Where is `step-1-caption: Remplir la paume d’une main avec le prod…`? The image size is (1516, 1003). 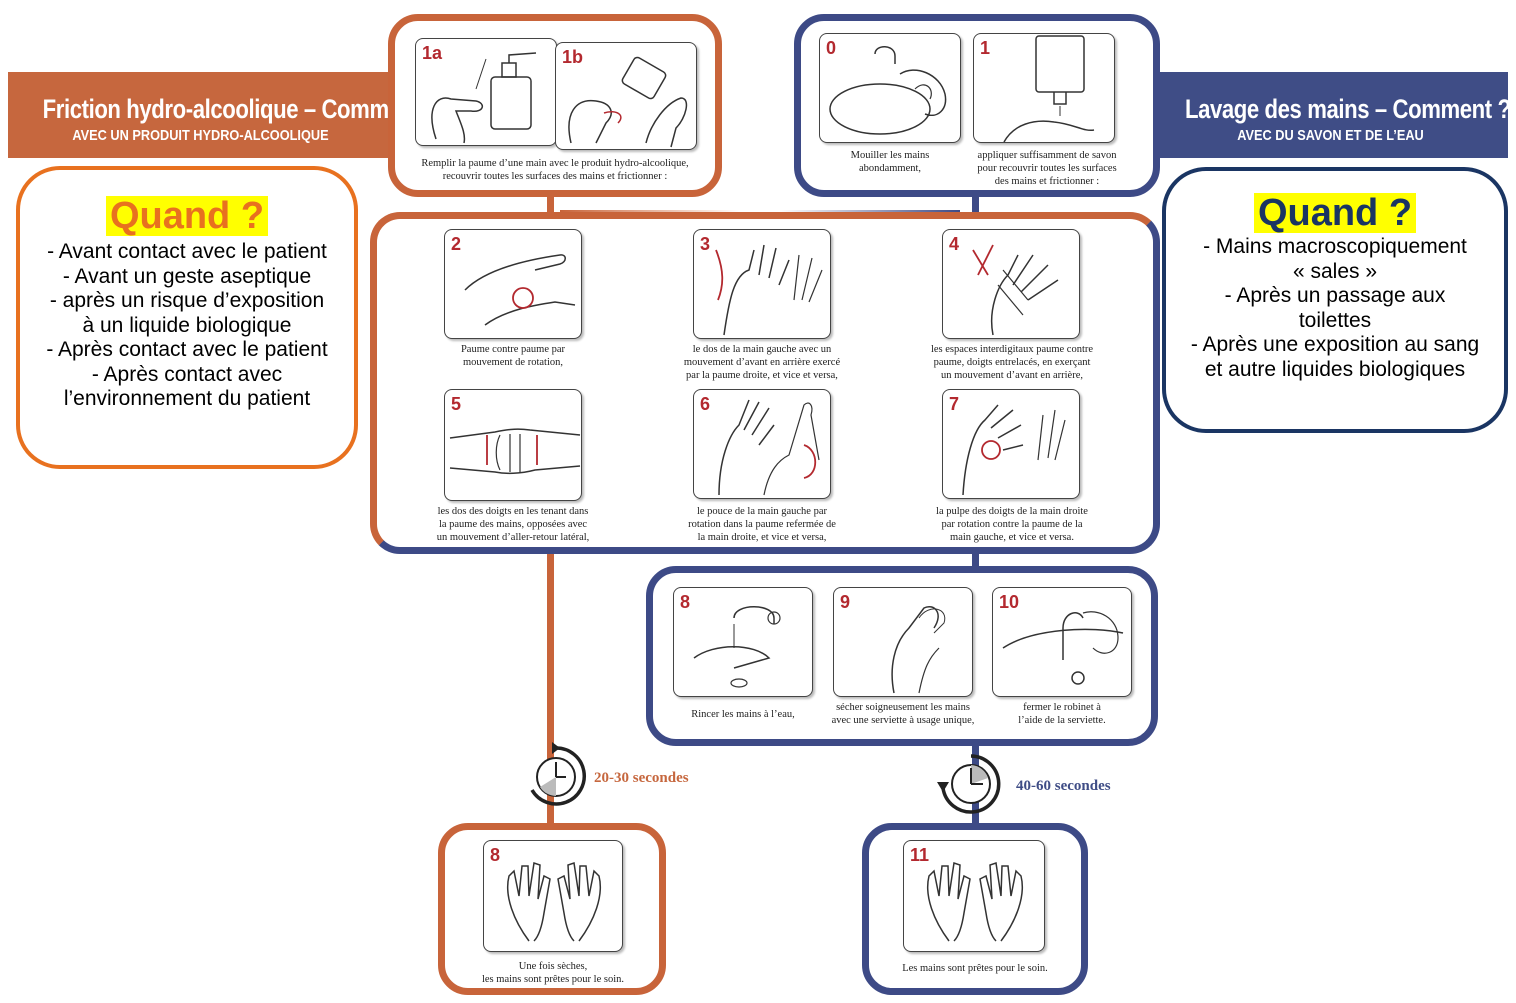 step-1-caption: Remplir la paume d’une main avec le prod… is located at coordinates (555, 170).